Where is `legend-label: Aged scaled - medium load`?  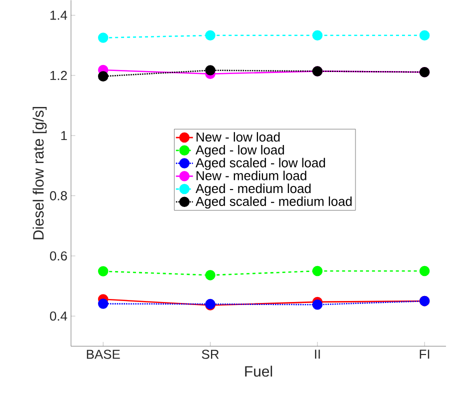
legend-label: Aged scaled - medium load is located at coordinates (274, 202).